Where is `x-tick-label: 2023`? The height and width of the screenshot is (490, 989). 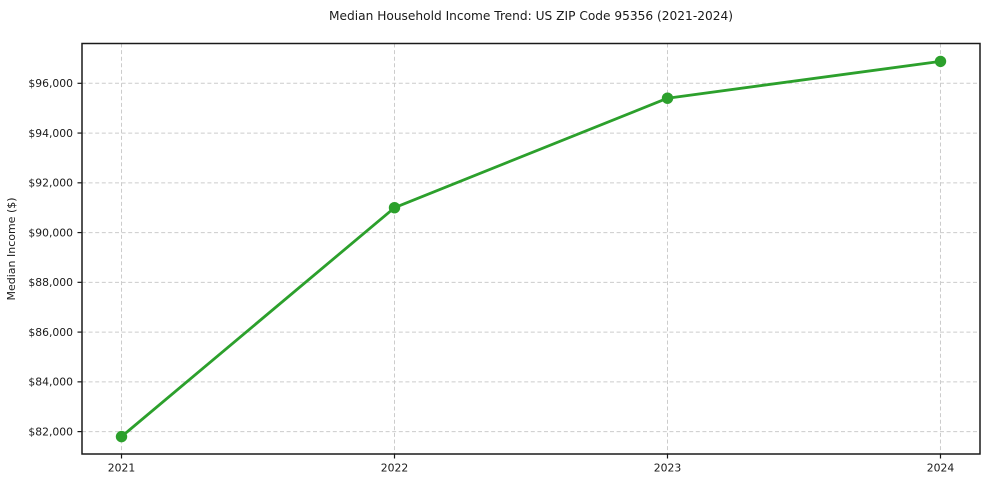 x-tick-label: 2023 is located at coordinates (667, 468).